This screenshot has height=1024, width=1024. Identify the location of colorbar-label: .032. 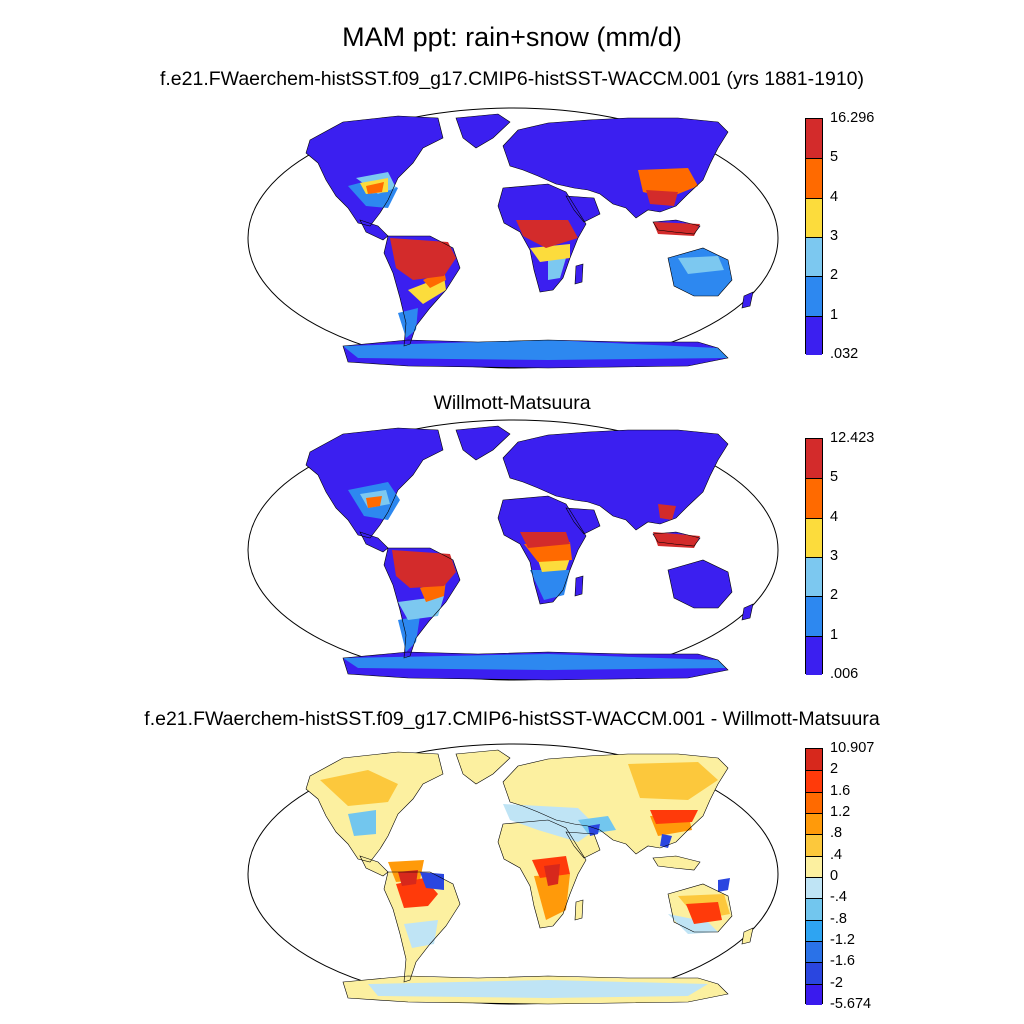
(844, 354).